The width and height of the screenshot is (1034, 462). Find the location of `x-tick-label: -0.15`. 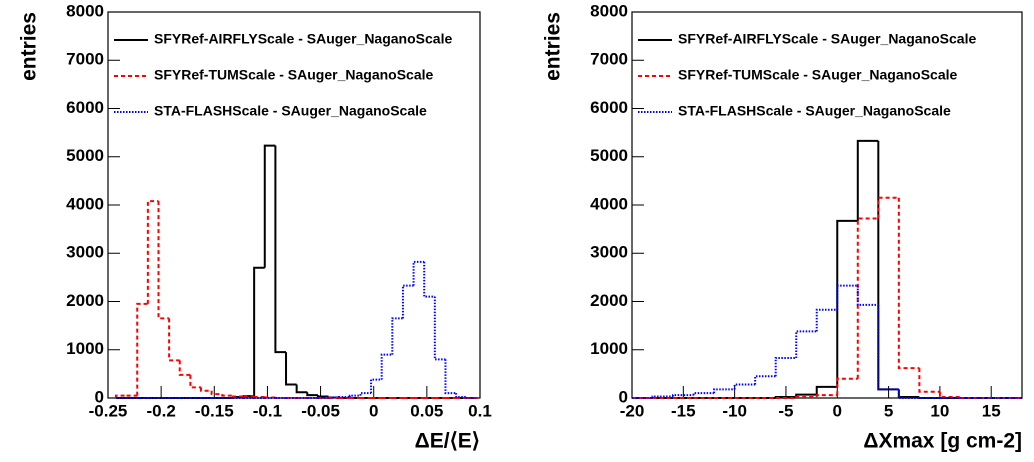

x-tick-label: -0.15 is located at coordinates (214, 410).